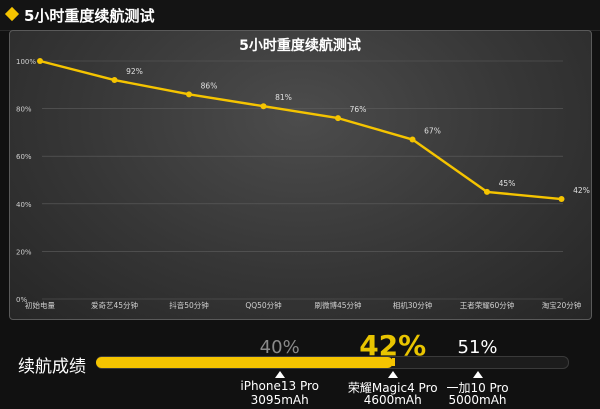  What do you see at coordinates (89, 16) in the screenshot?
I see `page-title: 5小时重度续航测试` at bounding box center [89, 16].